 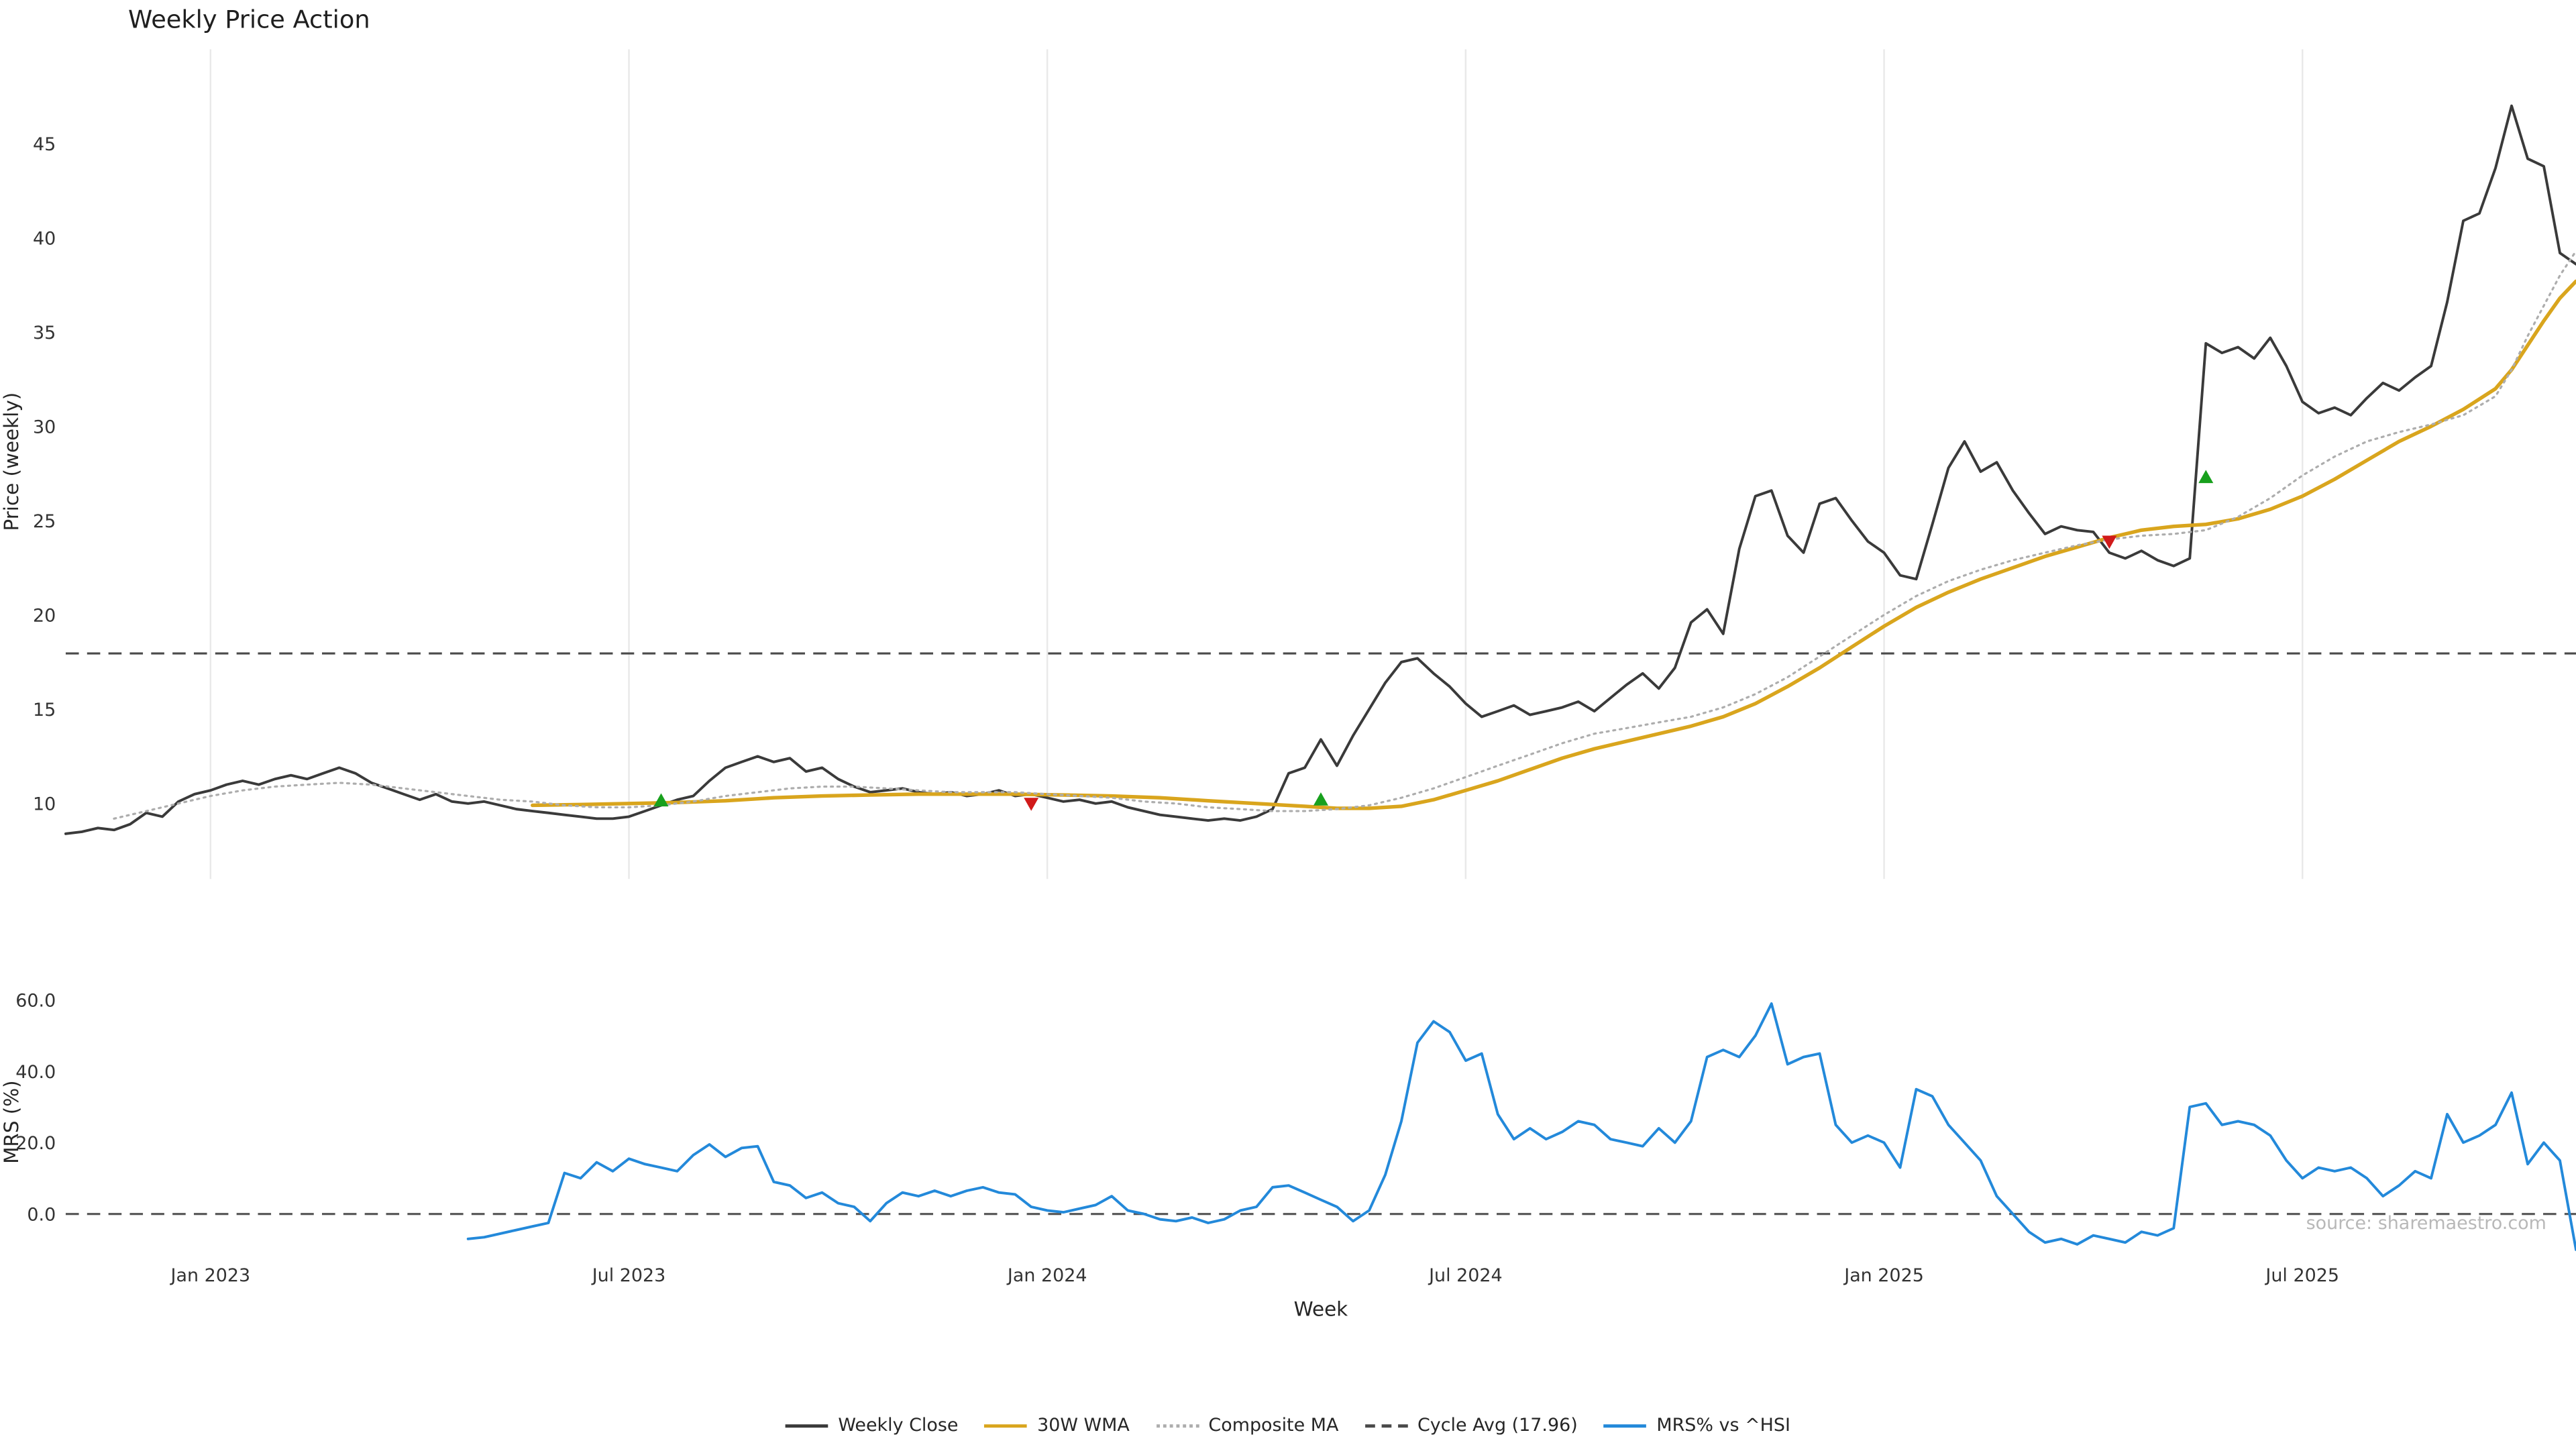 I want to click on mrs-y-axis-label: MRS (%), so click(x=11, y=1122).